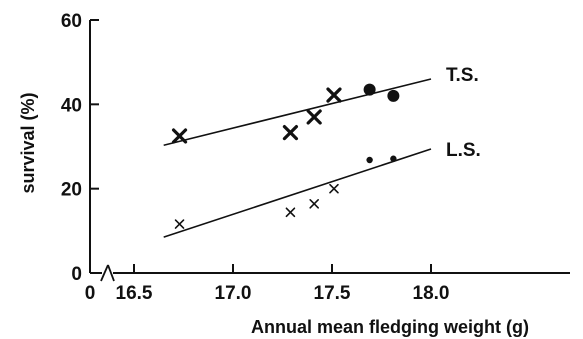  What do you see at coordinates (90, 293) in the screenshot?
I see `x-tick-label: 0` at bounding box center [90, 293].